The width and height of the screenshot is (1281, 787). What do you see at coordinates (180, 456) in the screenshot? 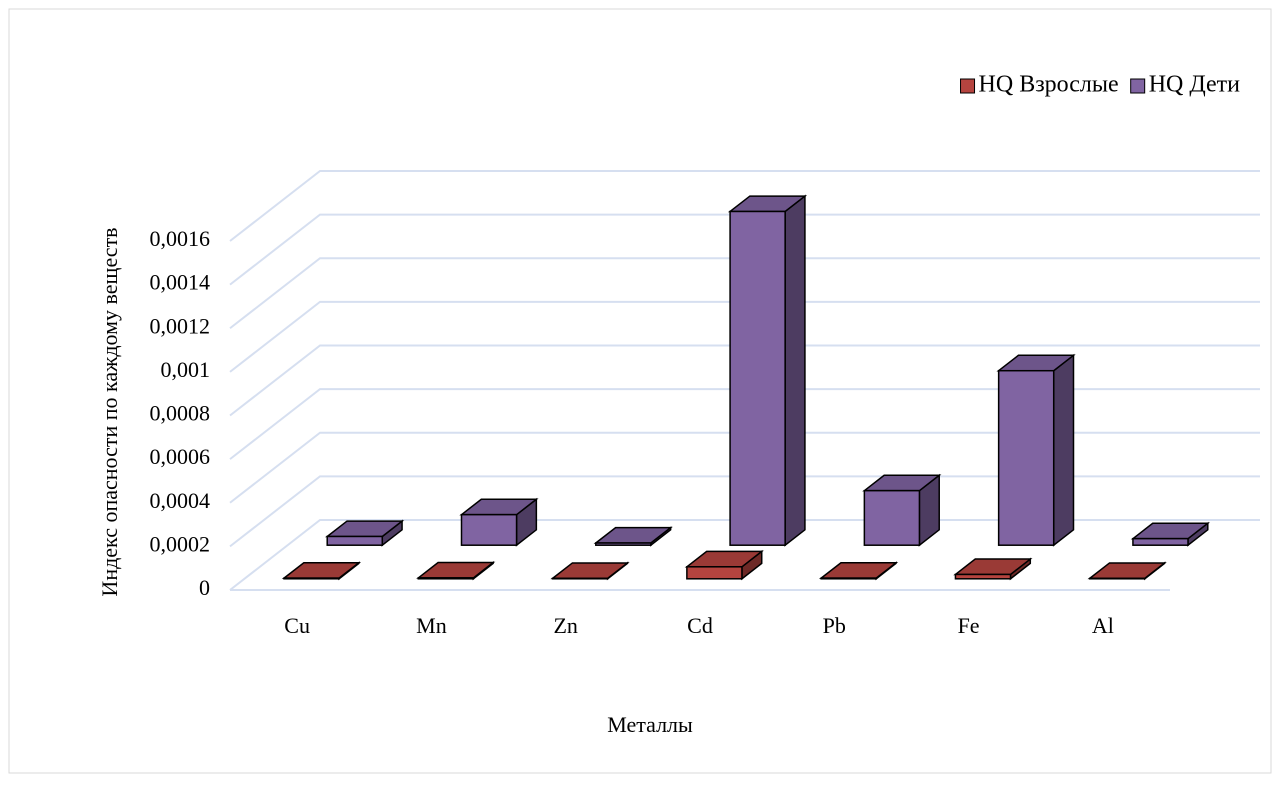
I see `y-tick-label: 0,0006` at bounding box center [180, 456].